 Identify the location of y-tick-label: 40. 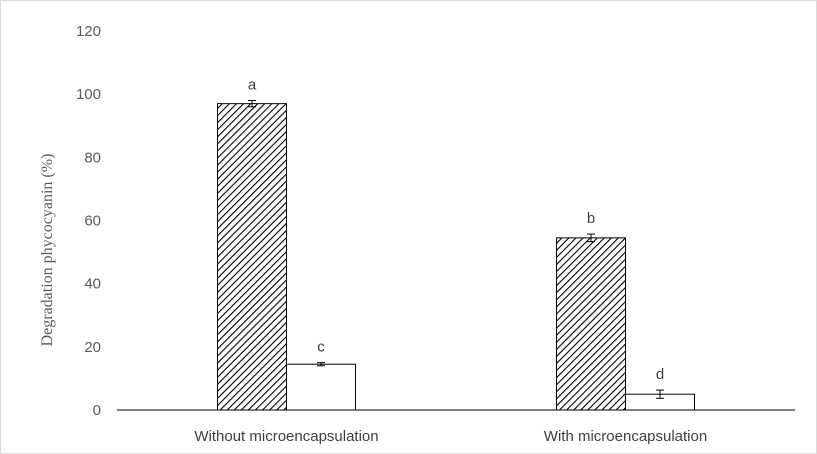
(92, 284).